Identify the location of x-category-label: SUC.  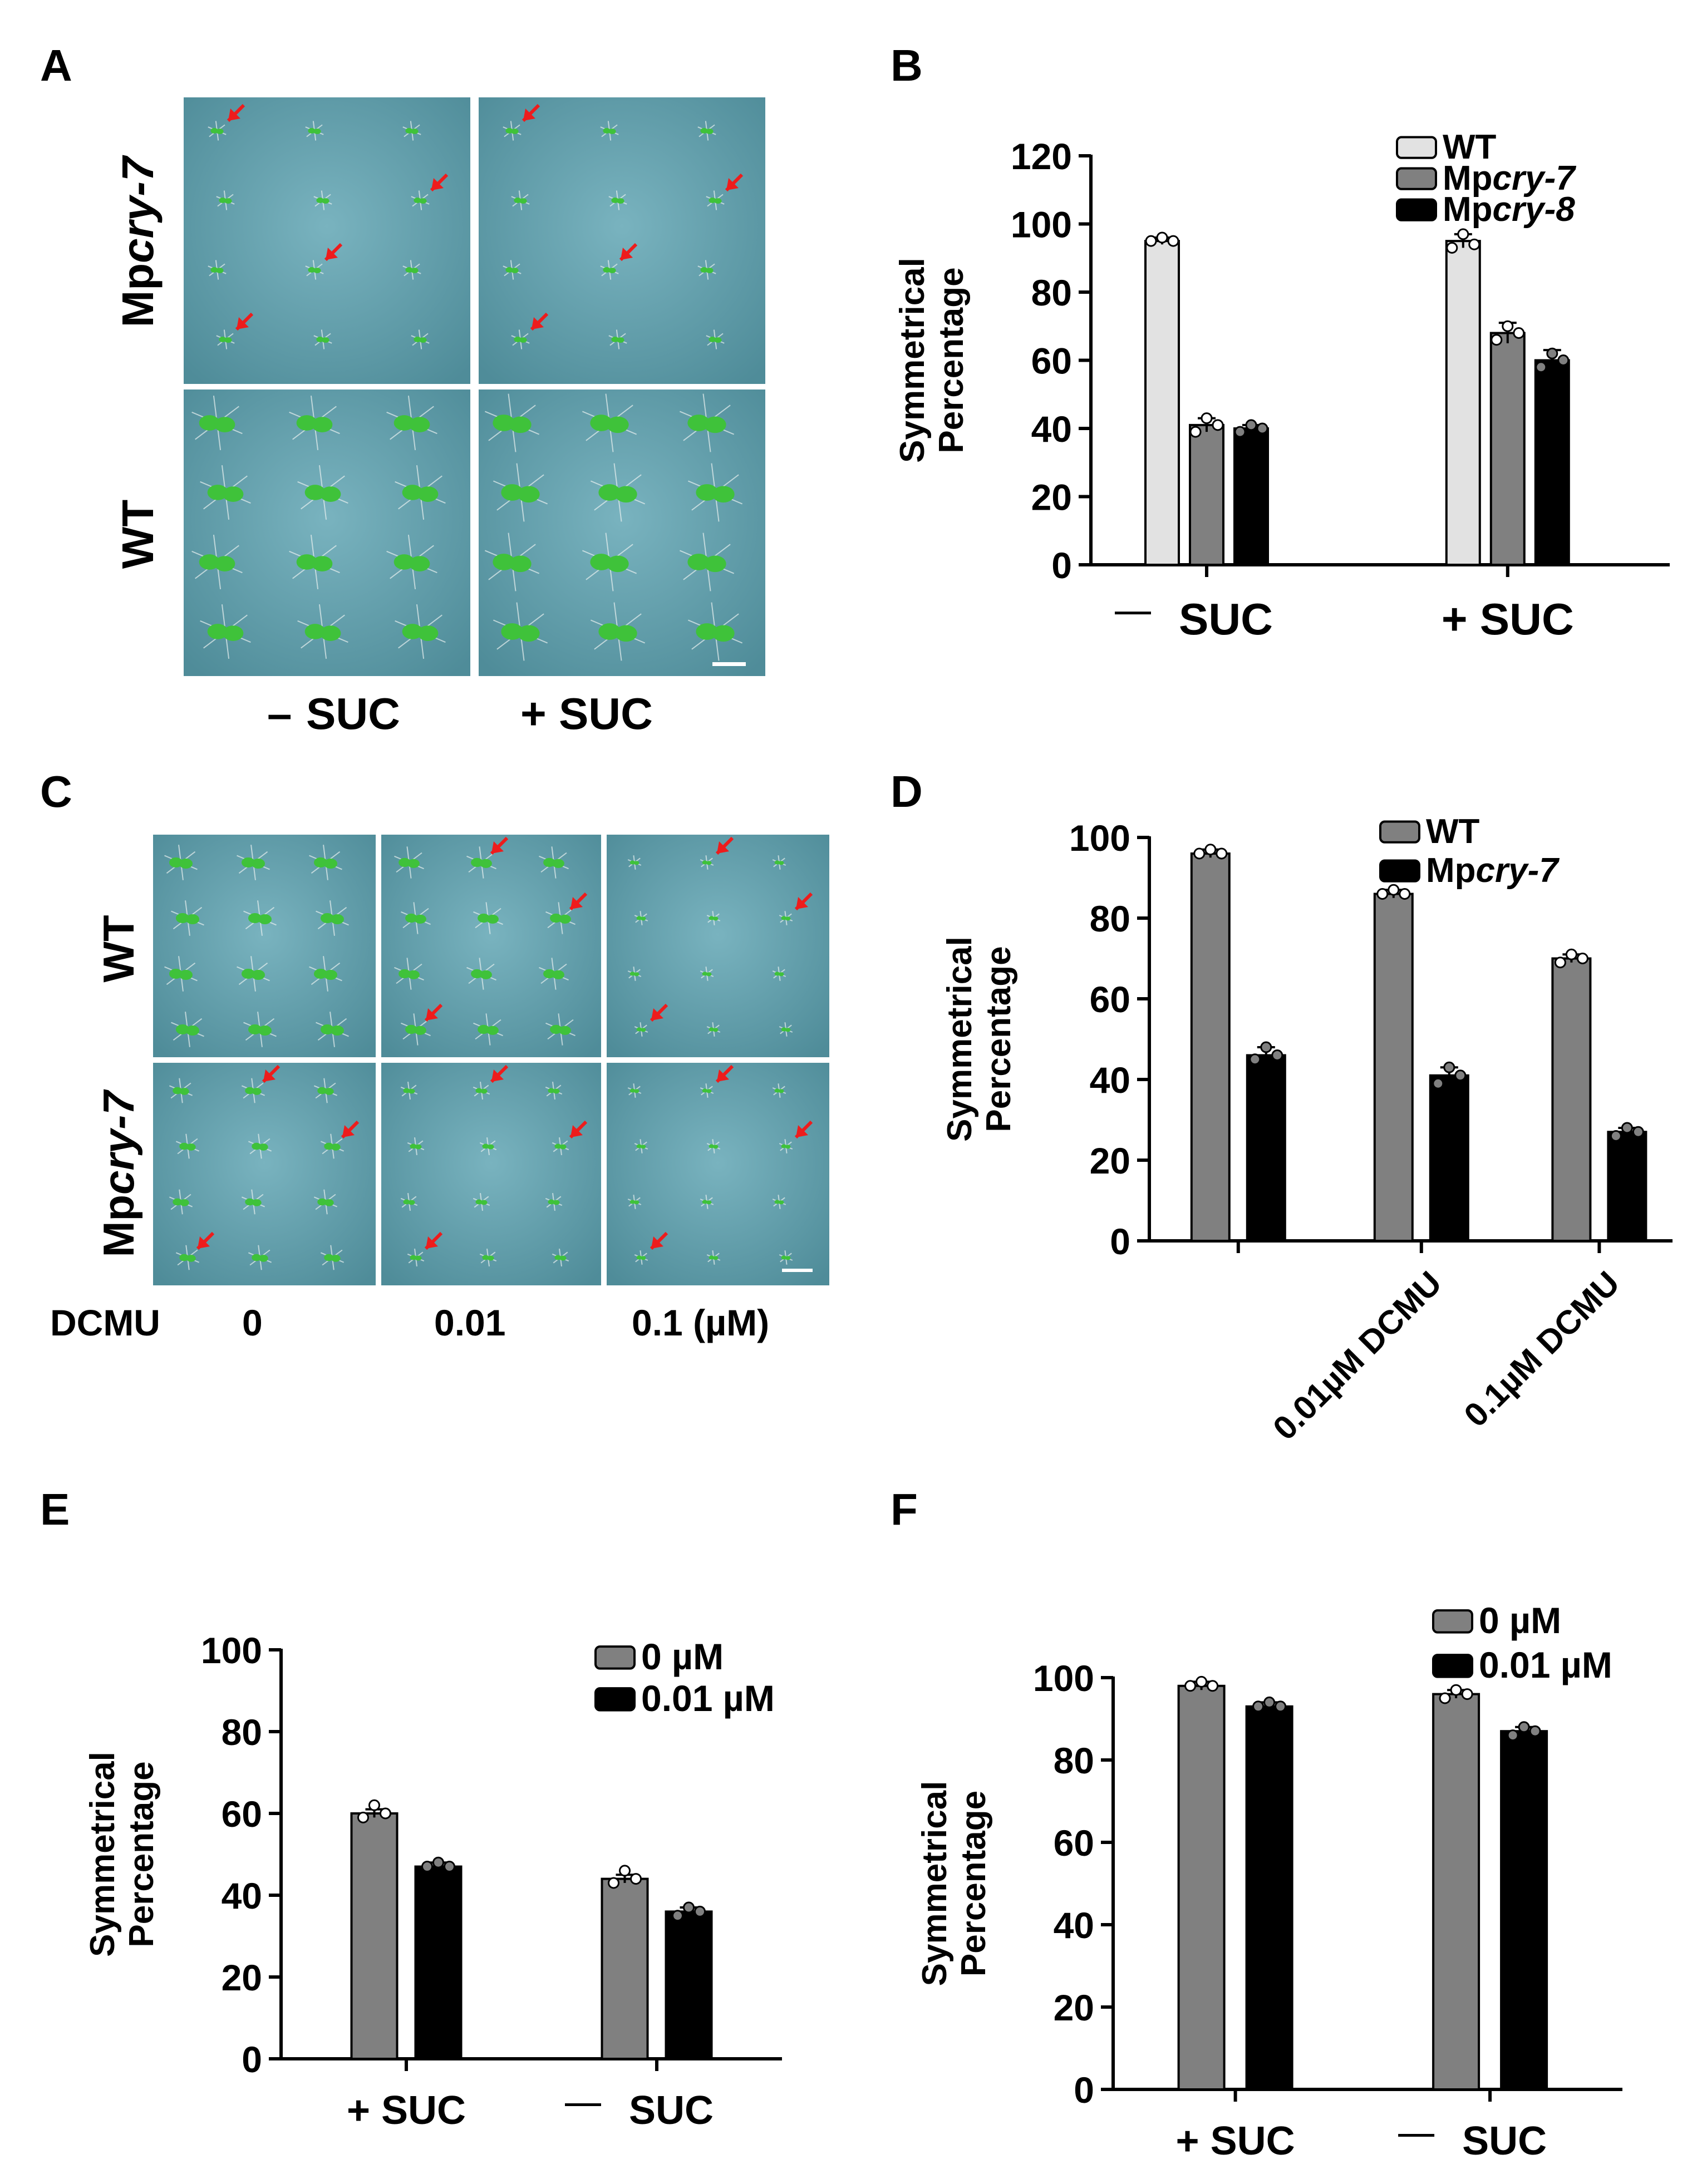
(1226, 619).